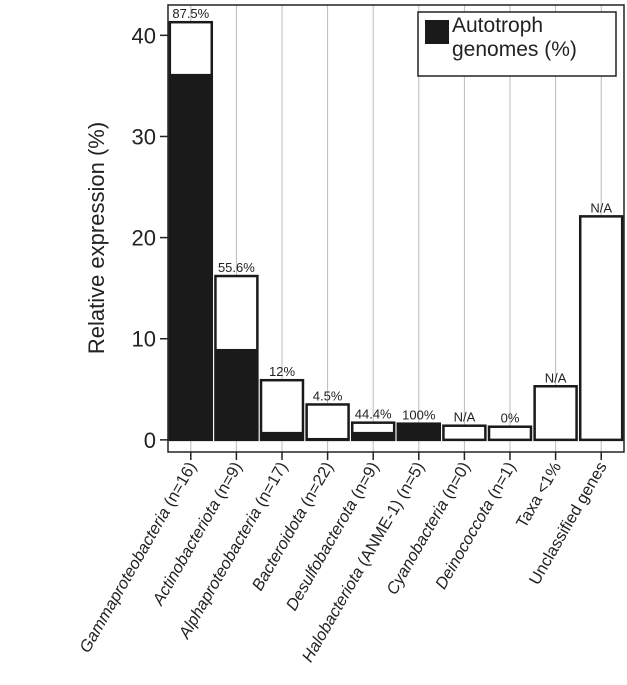 The width and height of the screenshot is (627, 685). I want to click on legend-swatch, so click(437, 32).